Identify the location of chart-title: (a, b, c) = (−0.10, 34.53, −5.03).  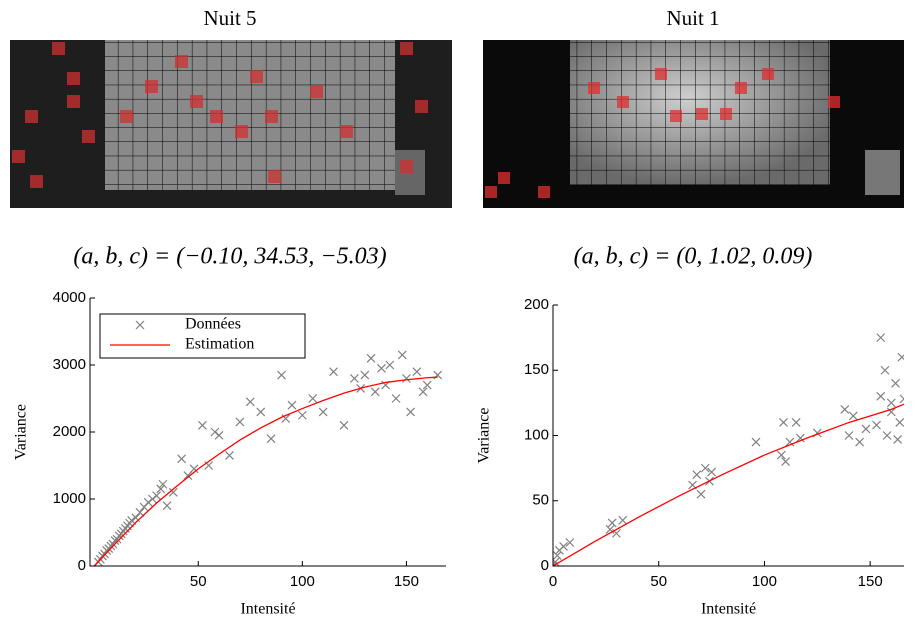
(229, 257).